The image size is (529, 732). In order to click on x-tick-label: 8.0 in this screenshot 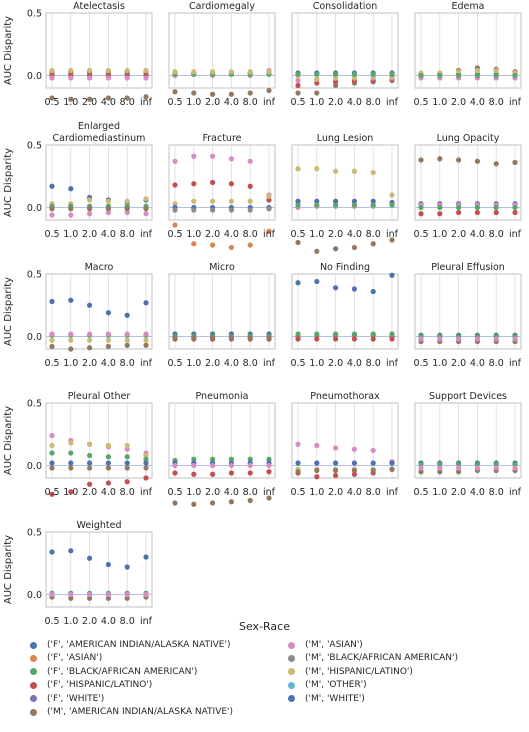, I will do `click(127, 234)`.